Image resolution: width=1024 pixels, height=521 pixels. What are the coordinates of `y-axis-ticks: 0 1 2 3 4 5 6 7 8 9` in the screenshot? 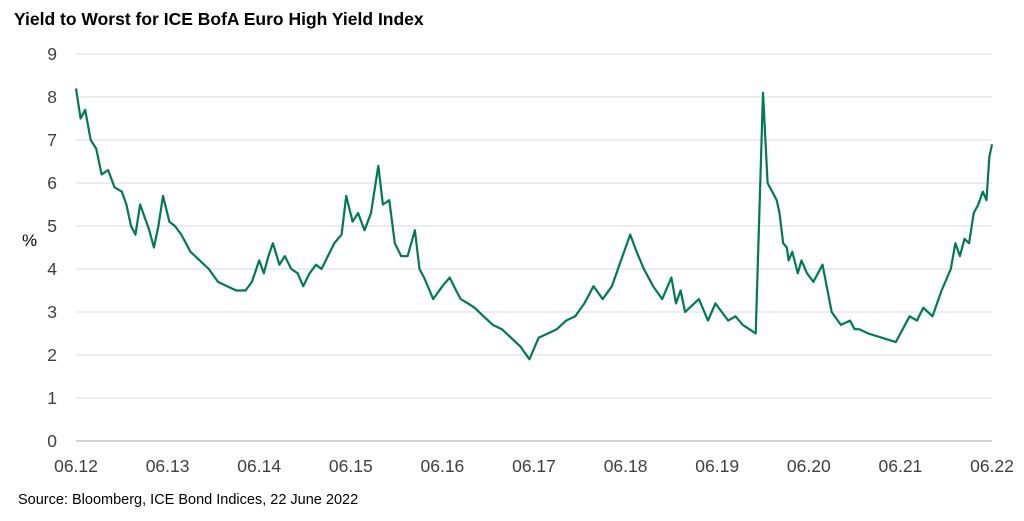 It's located at (52, 247).